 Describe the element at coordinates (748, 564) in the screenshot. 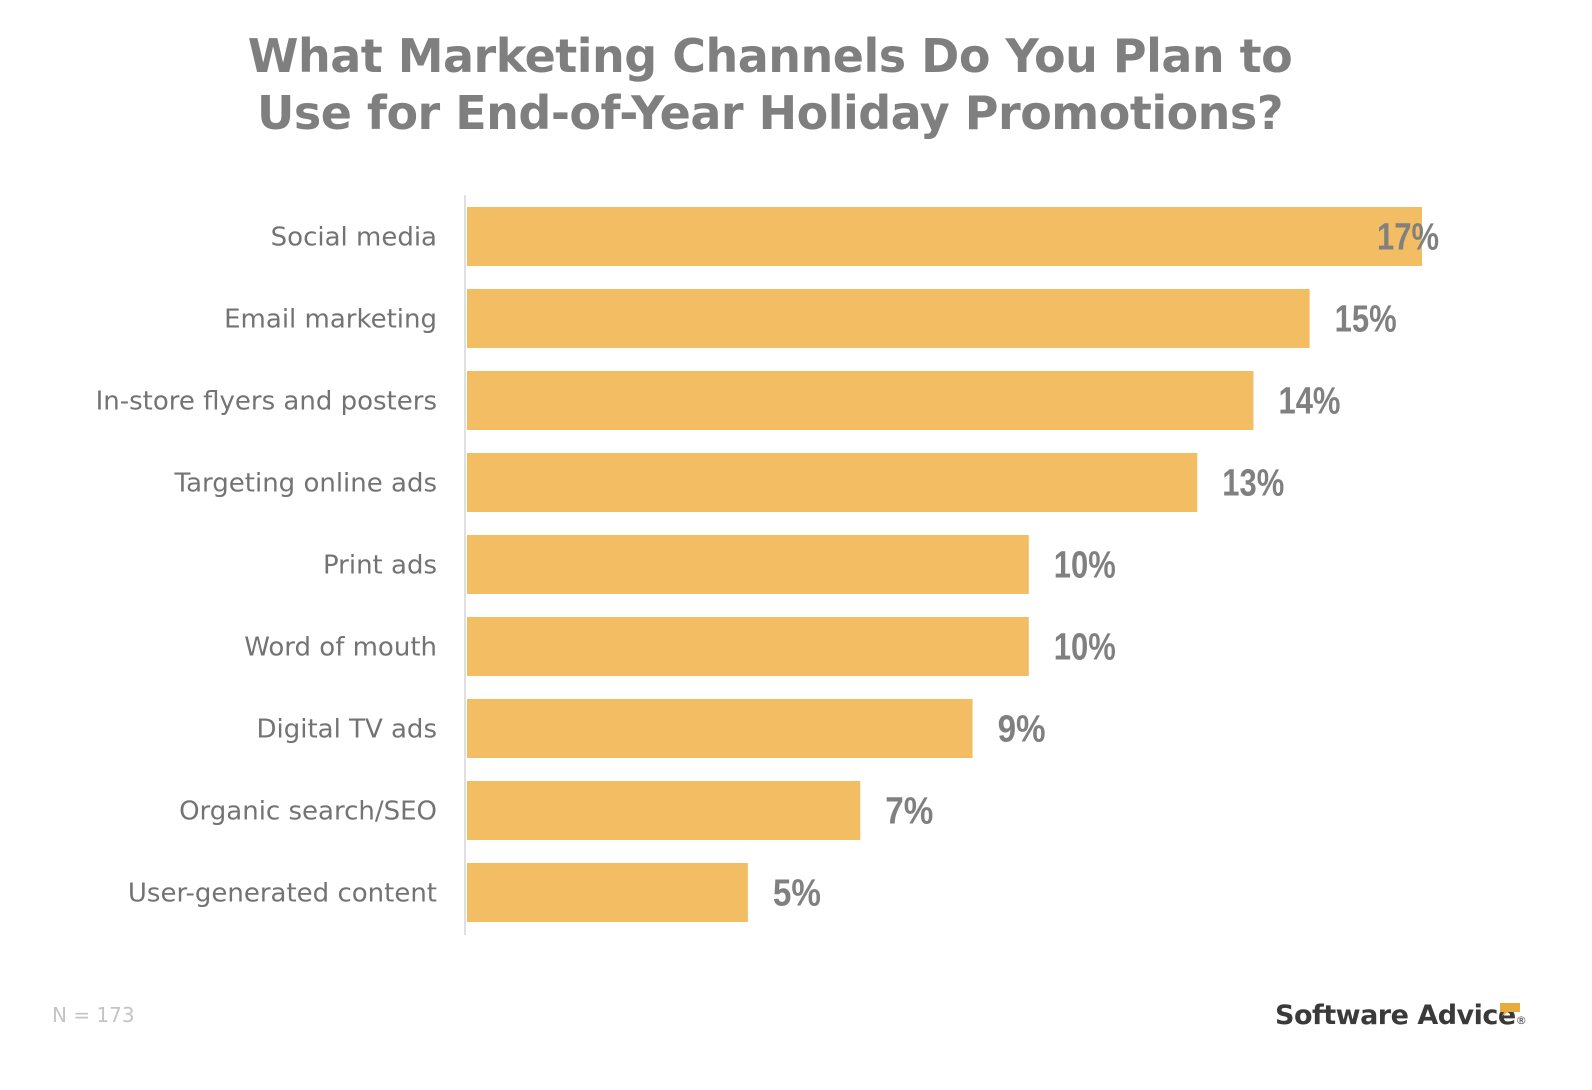

I see `bar-print-ads` at that location.